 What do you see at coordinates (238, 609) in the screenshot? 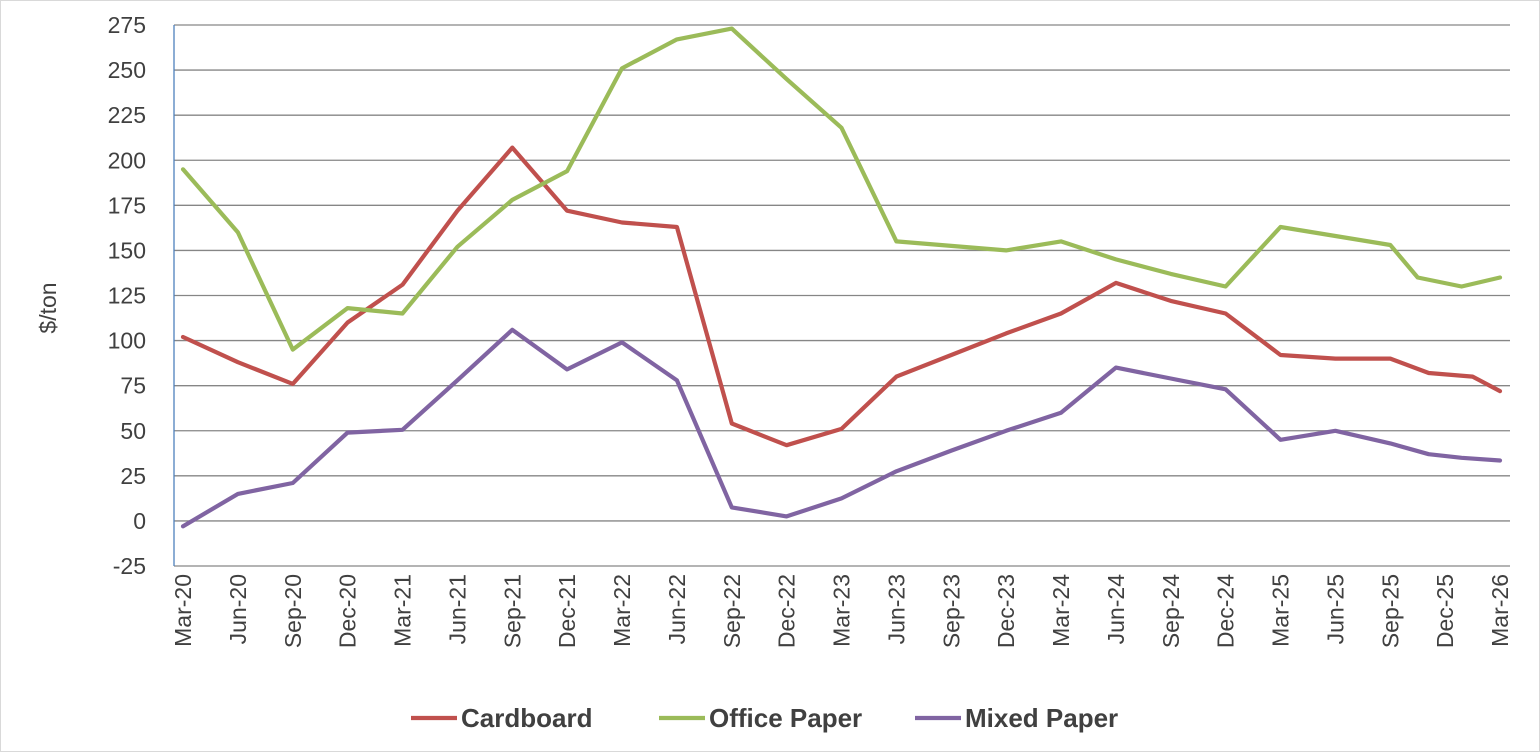
I see `x-tick-label: Jun-20` at bounding box center [238, 609].